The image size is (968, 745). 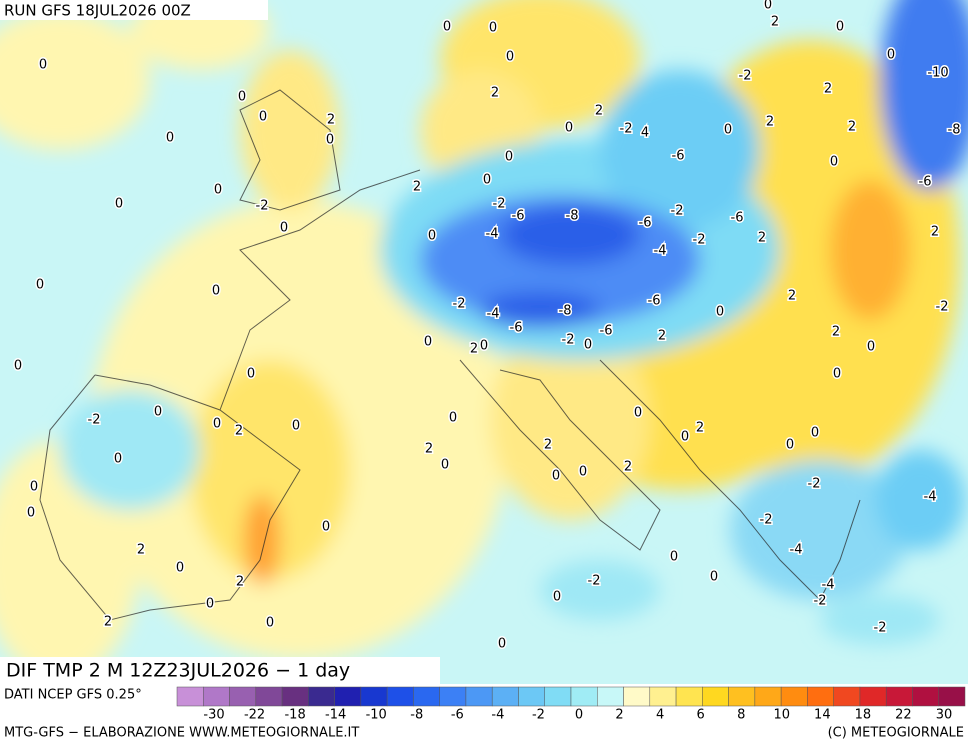 I want to click on copyright-label: (C) METEOGIORNALE, so click(x=896, y=733).